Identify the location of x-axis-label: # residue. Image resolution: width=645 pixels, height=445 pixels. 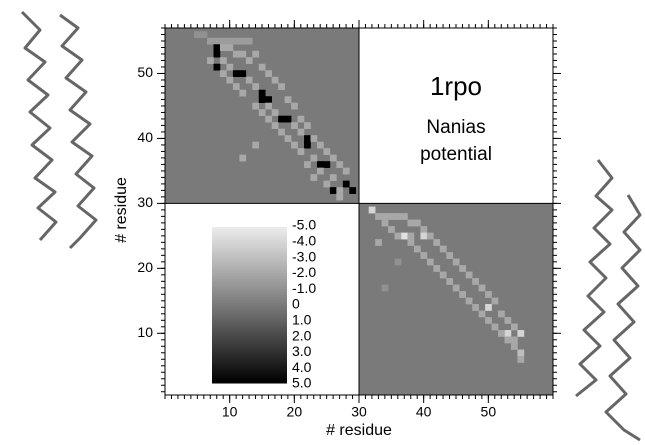
(359, 430).